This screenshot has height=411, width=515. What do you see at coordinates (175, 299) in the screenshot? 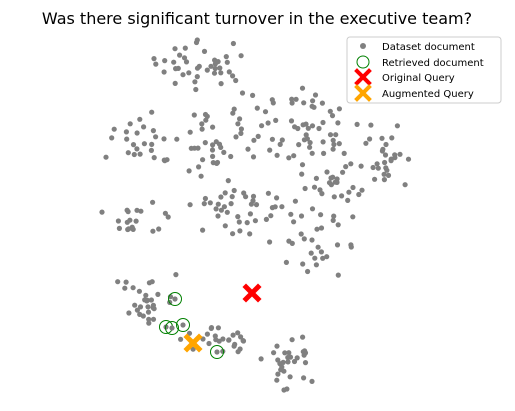
I see `retrieved-point-core` at bounding box center [175, 299].